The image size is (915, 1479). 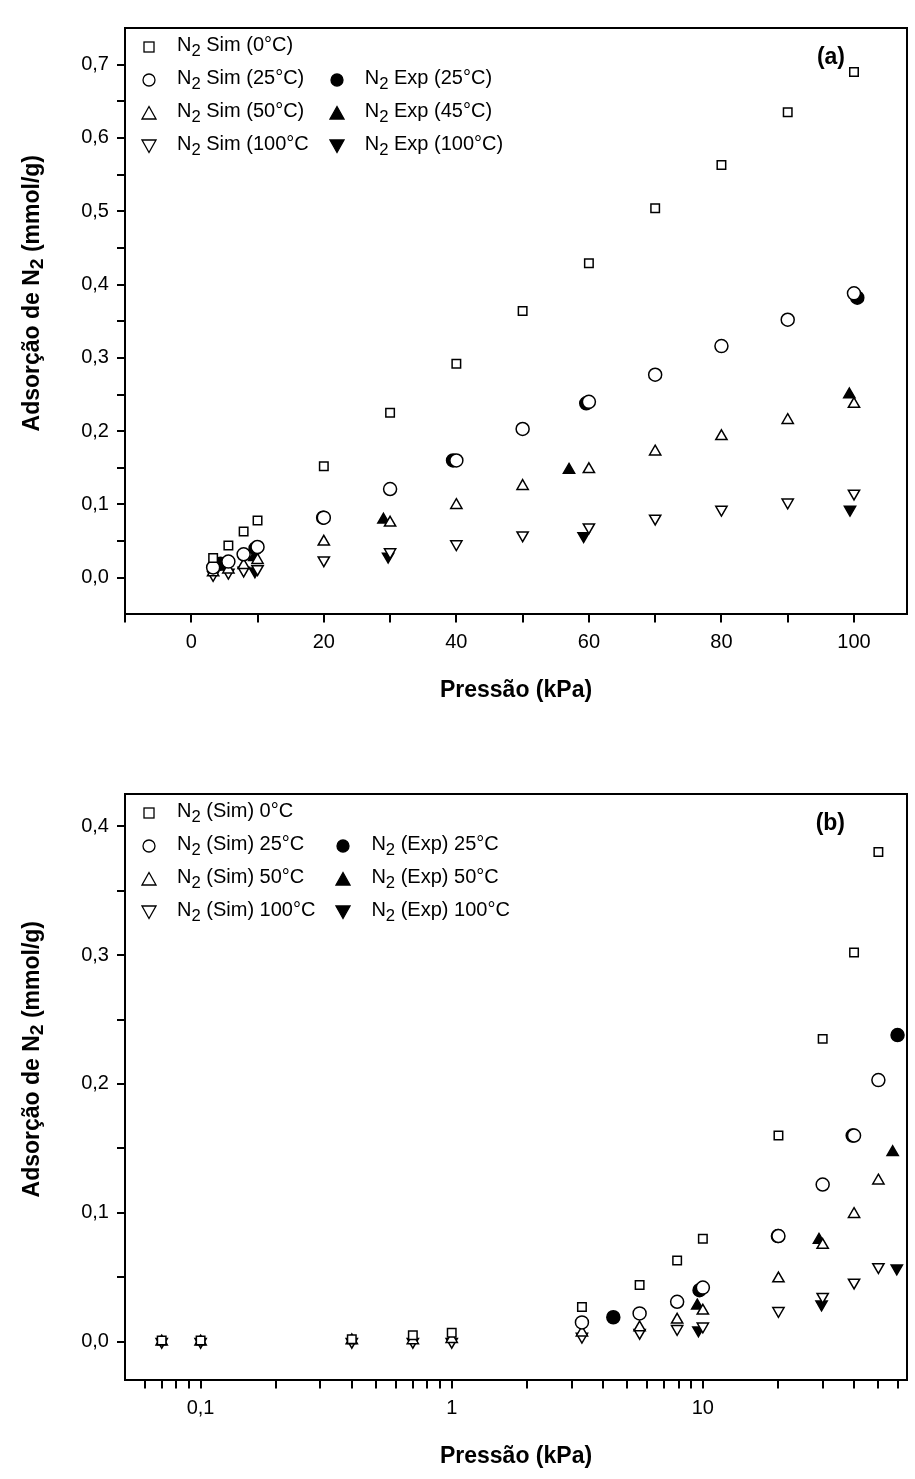 What do you see at coordinates (440, 911) in the screenshot?
I see `legend-label: N$_{2}$ (Exp) 100°C` at bounding box center [440, 911].